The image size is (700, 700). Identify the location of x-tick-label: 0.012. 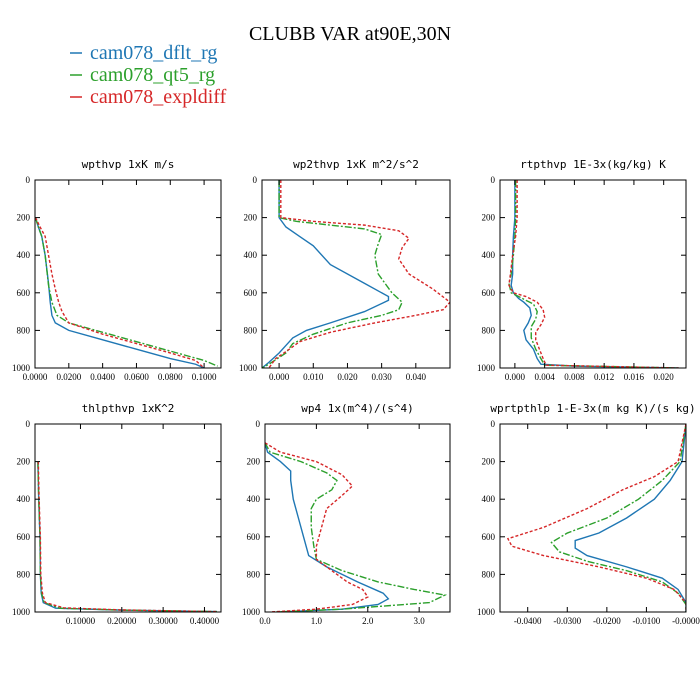
(604, 377).